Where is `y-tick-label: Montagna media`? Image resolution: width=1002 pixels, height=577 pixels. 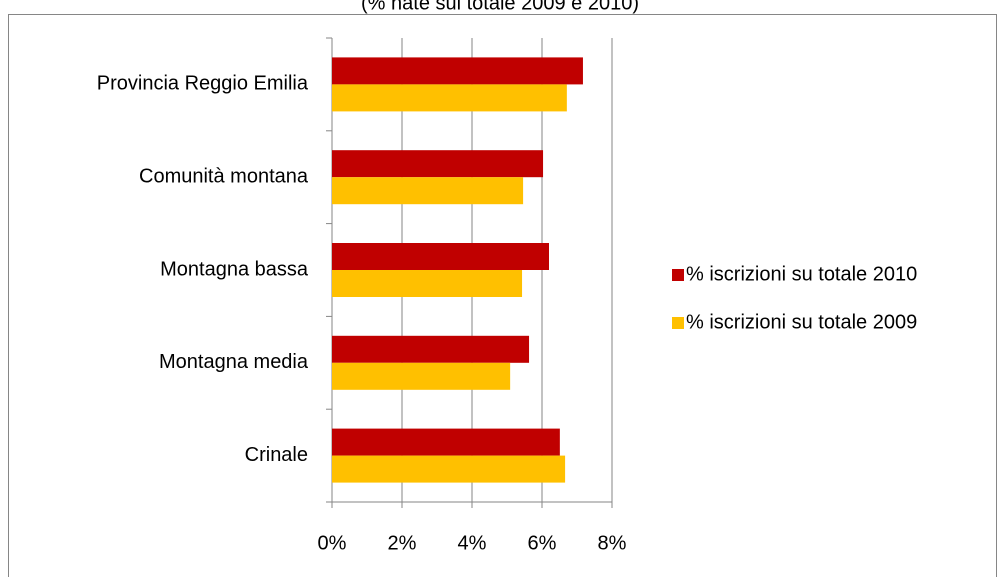 y-tick-label: Montagna media is located at coordinates (234, 362).